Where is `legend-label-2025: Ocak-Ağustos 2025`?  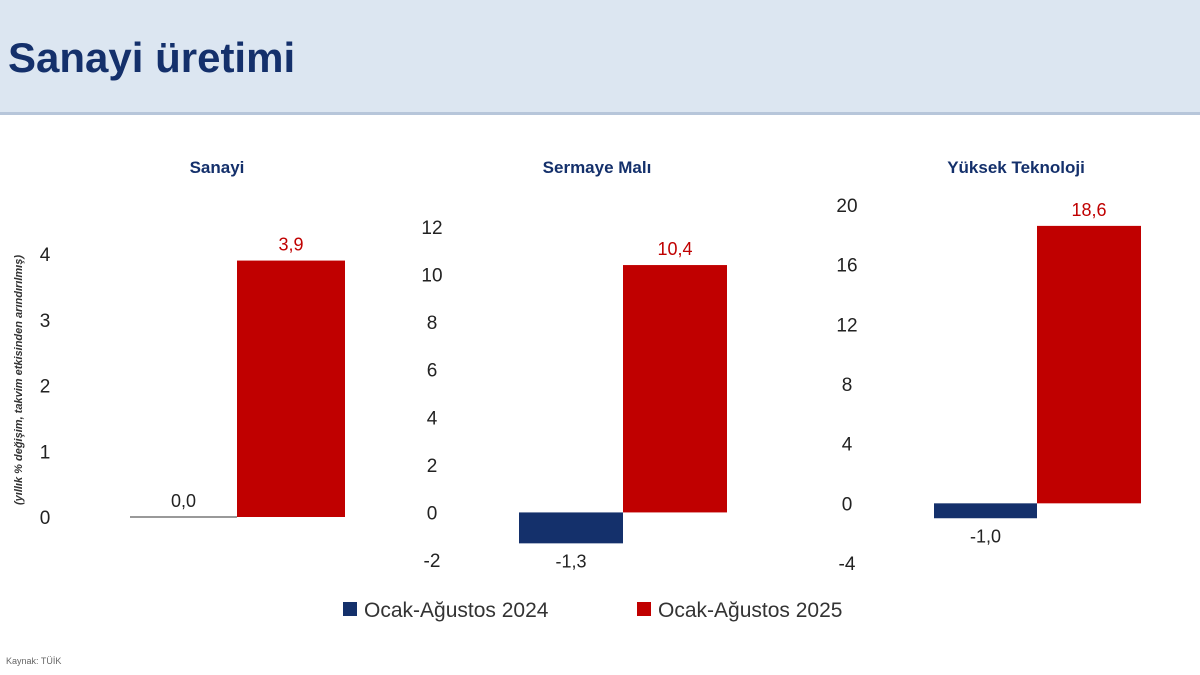
legend-label-2025: Ocak-Ağustos 2025 is located at coordinates (750, 610).